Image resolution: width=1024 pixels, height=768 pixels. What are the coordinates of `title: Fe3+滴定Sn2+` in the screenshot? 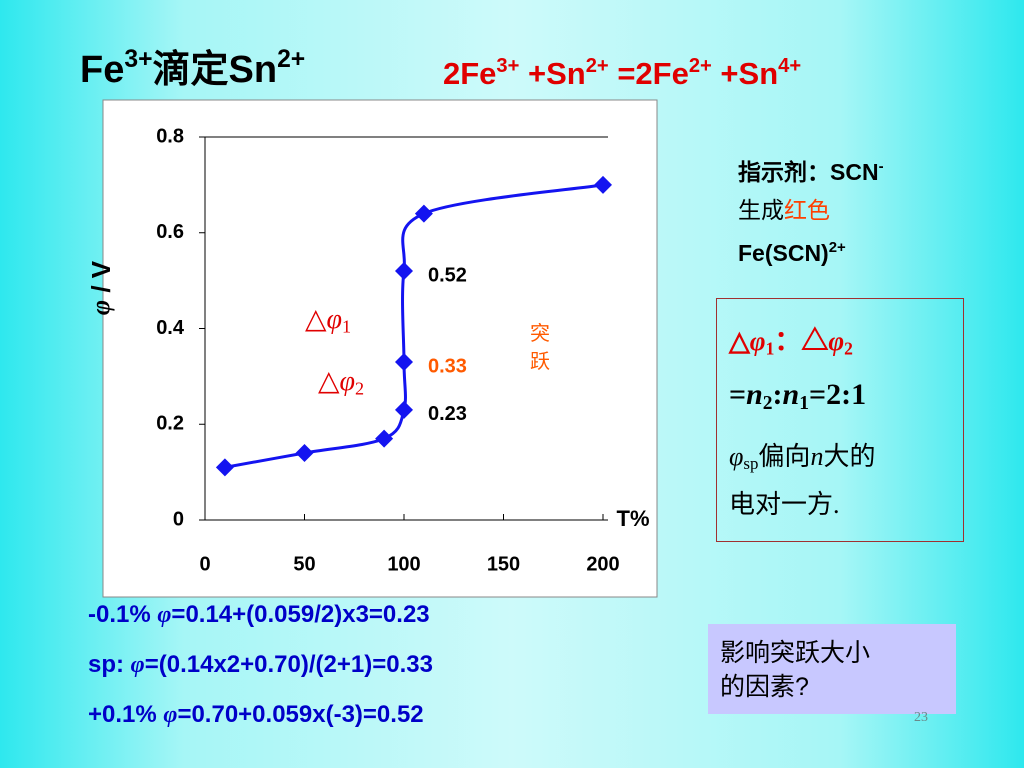 It's located at (192, 65).